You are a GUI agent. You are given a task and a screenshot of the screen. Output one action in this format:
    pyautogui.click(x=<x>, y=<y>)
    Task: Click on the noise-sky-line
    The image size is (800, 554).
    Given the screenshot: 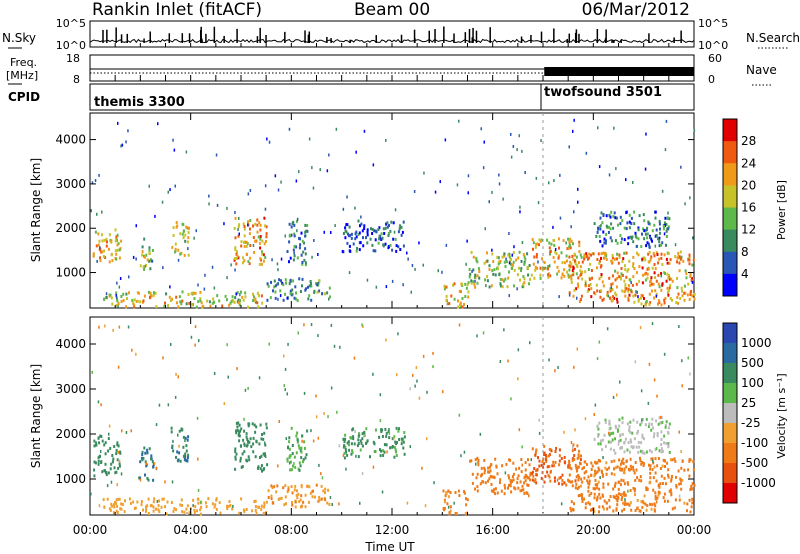 What is the action you would take?
    pyautogui.click(x=392, y=41)
    